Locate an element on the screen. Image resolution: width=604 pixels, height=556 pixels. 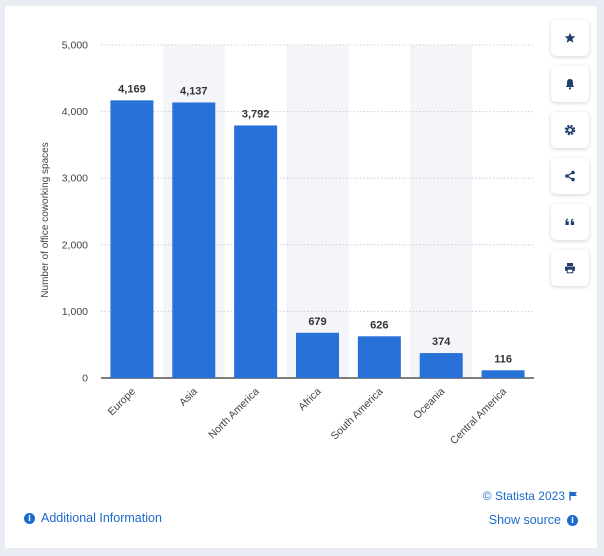
y-tick-label: 3,000 is located at coordinates (75, 179).